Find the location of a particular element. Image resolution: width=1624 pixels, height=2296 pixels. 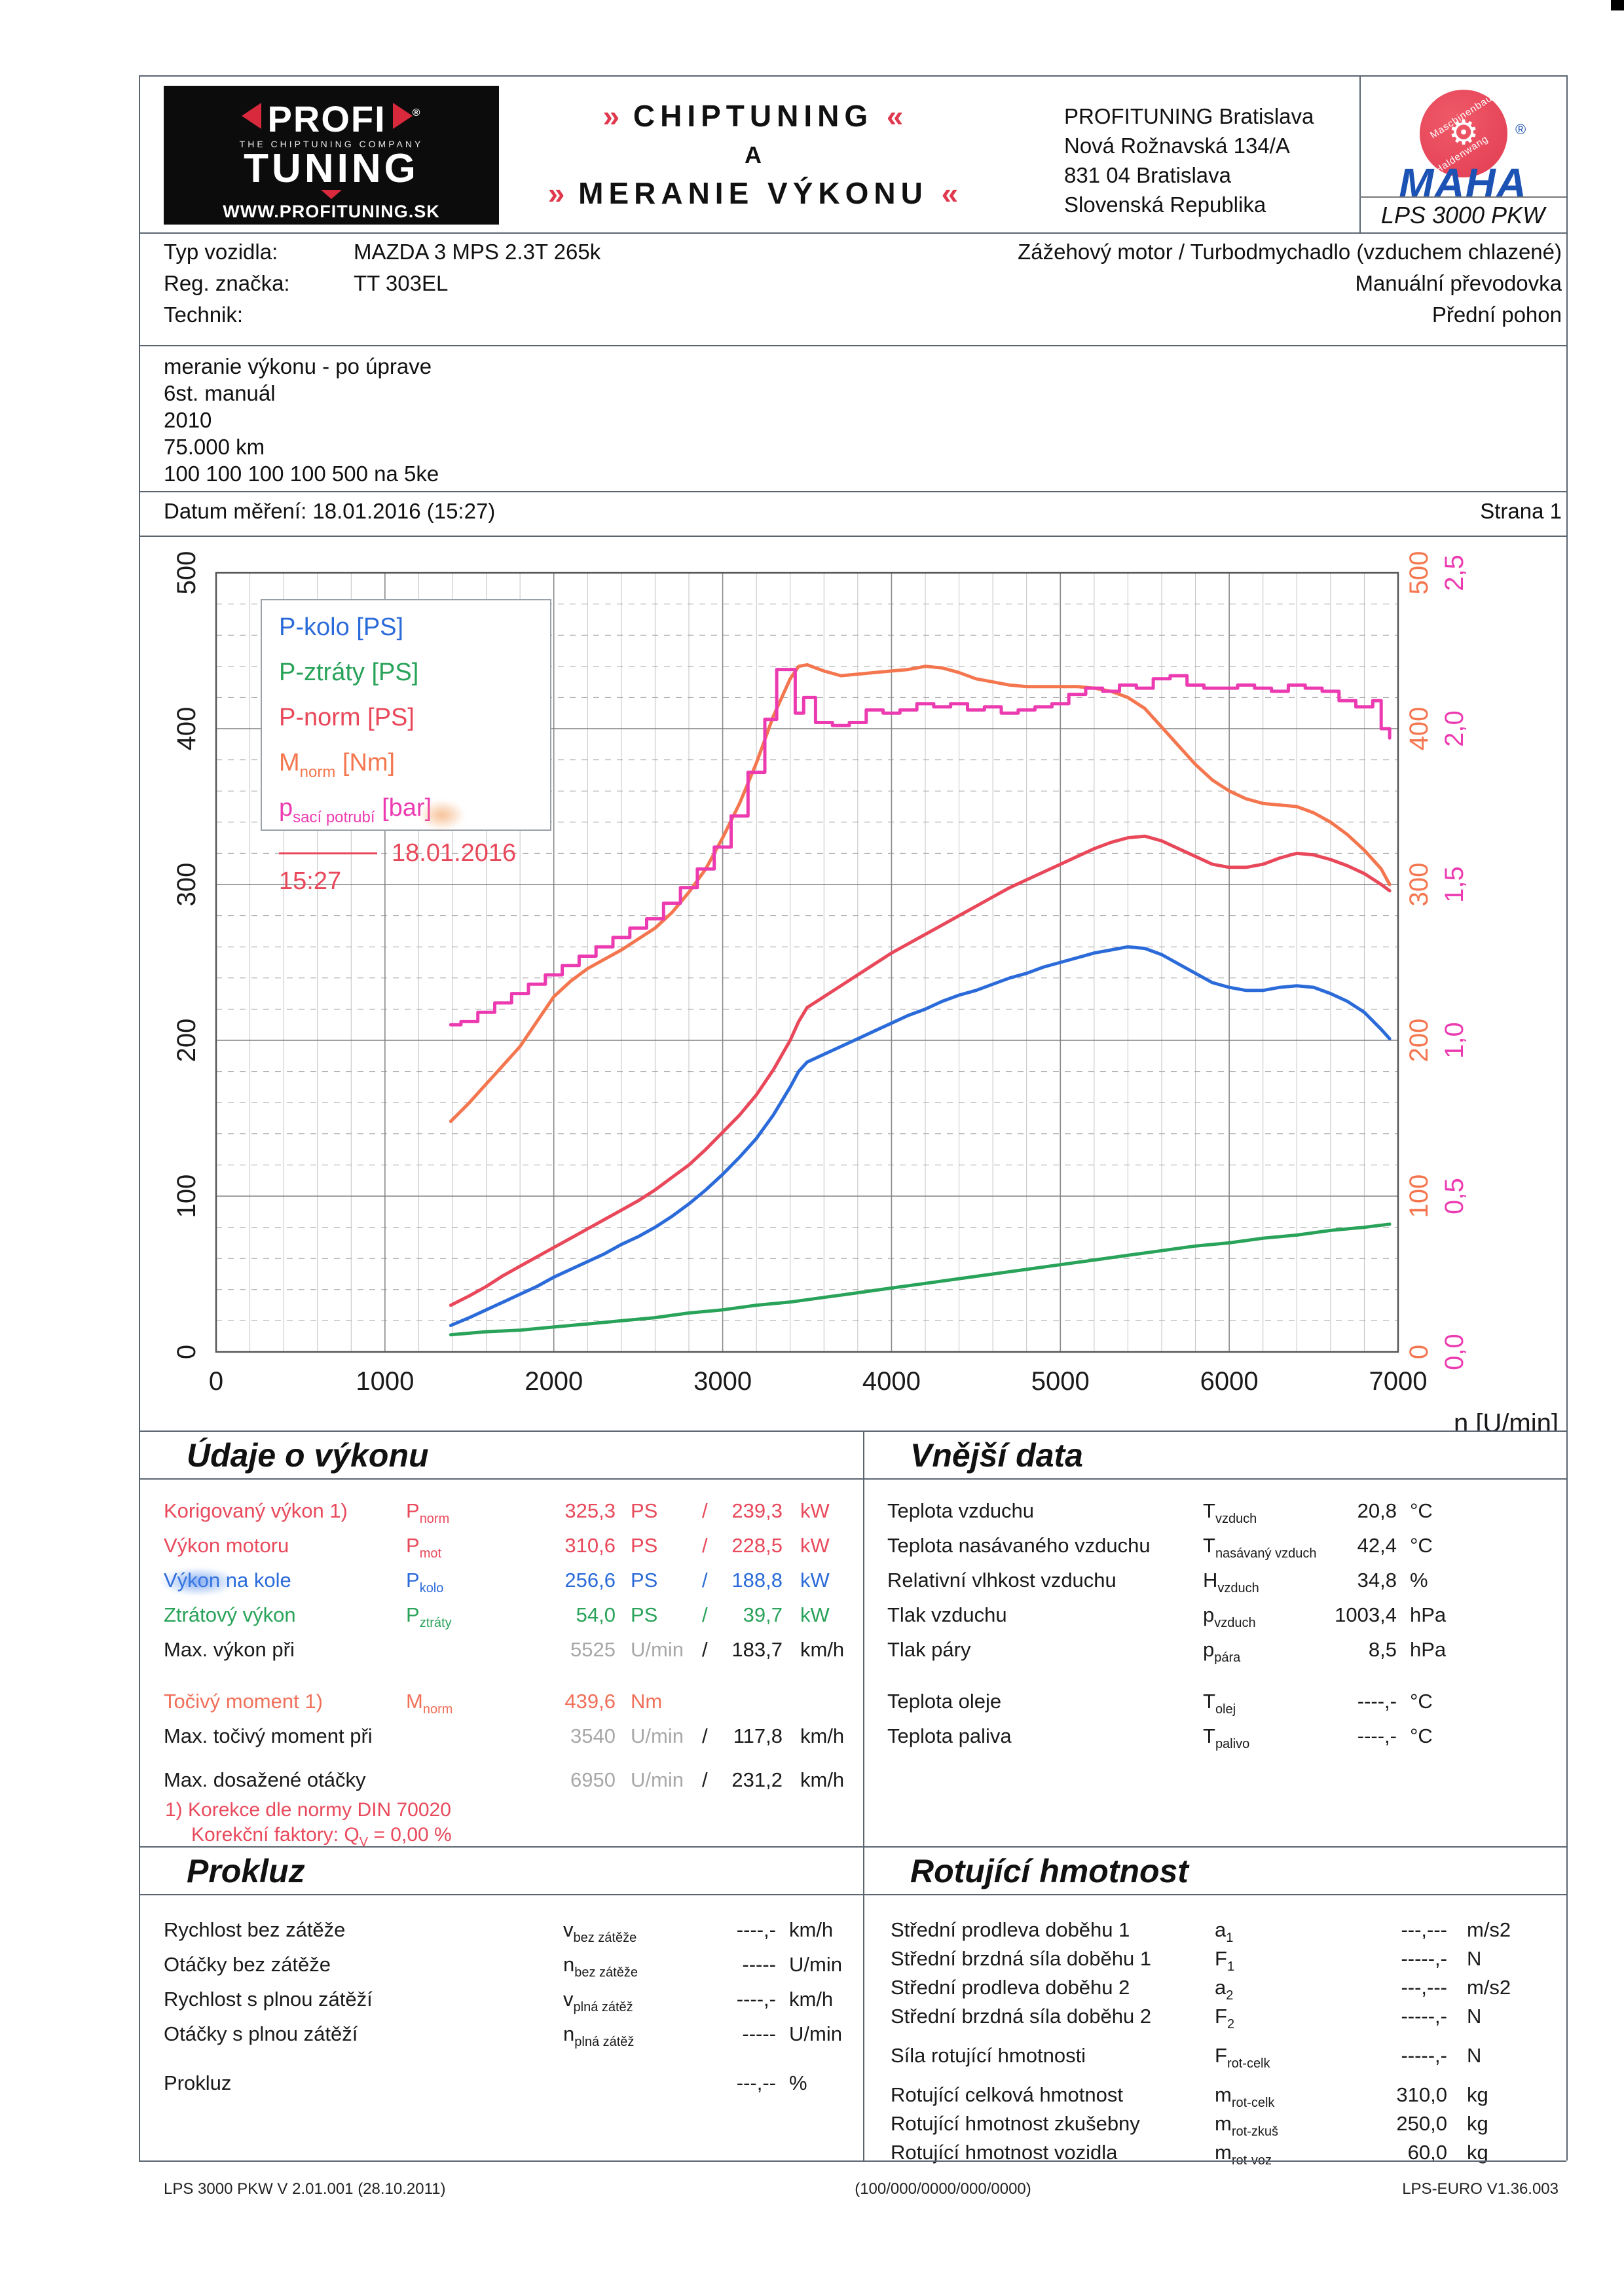

cell: Max. točivý moment při is located at coordinates (268, 1735).